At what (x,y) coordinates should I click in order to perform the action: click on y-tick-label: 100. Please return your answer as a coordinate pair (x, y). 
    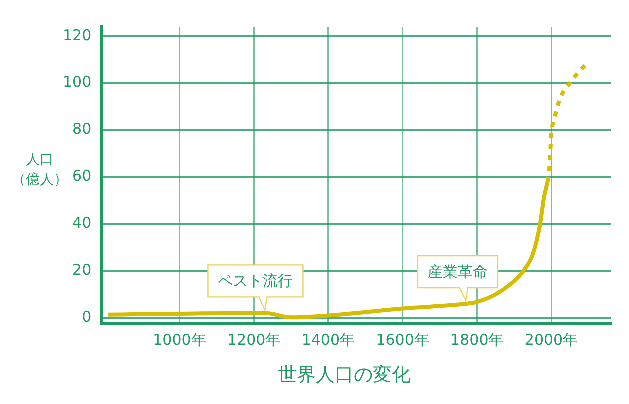
    Looking at the image, I should click on (77, 82).